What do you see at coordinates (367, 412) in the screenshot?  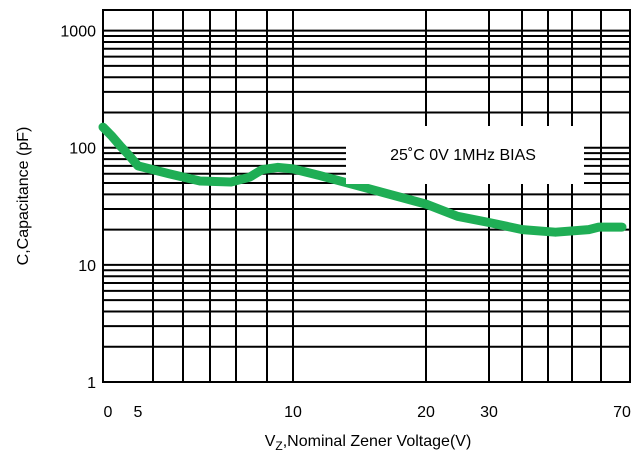 I see `x-tick-labels: 0 5 10 20 30 70` at bounding box center [367, 412].